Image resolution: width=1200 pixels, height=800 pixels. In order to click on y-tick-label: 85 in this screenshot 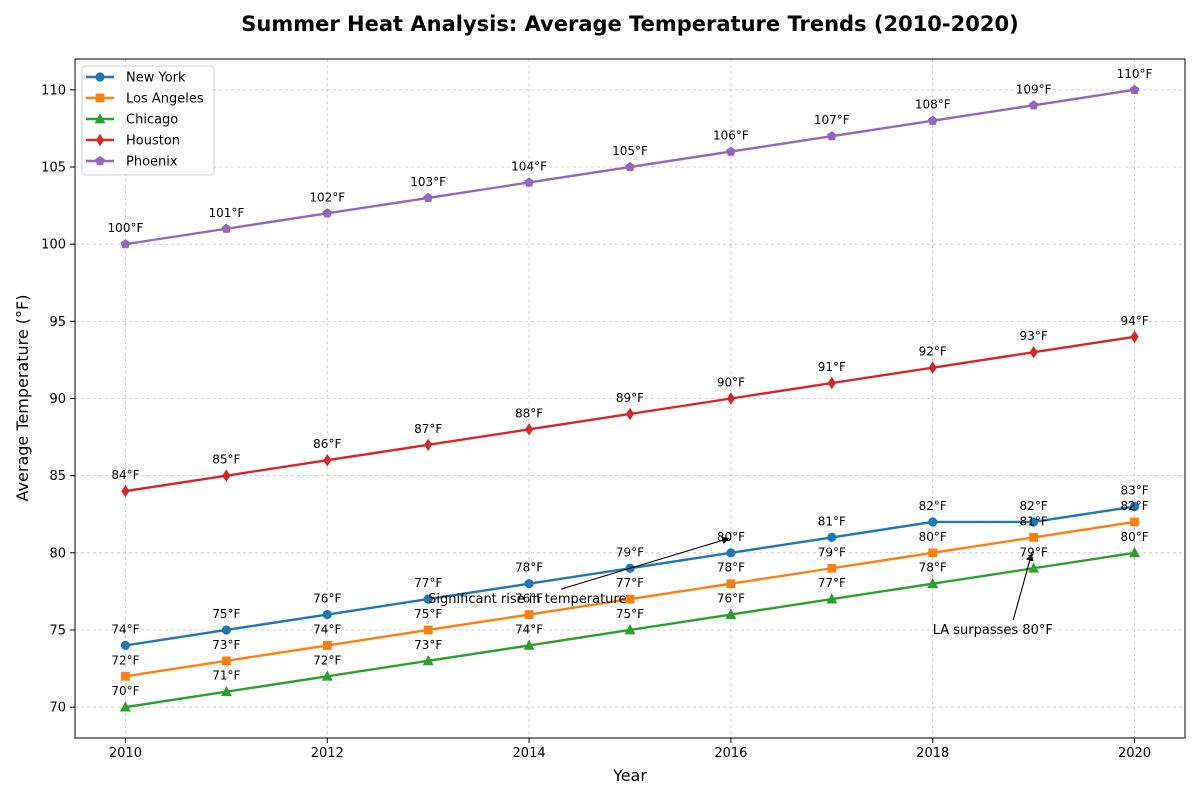, I will do `click(57, 476)`.